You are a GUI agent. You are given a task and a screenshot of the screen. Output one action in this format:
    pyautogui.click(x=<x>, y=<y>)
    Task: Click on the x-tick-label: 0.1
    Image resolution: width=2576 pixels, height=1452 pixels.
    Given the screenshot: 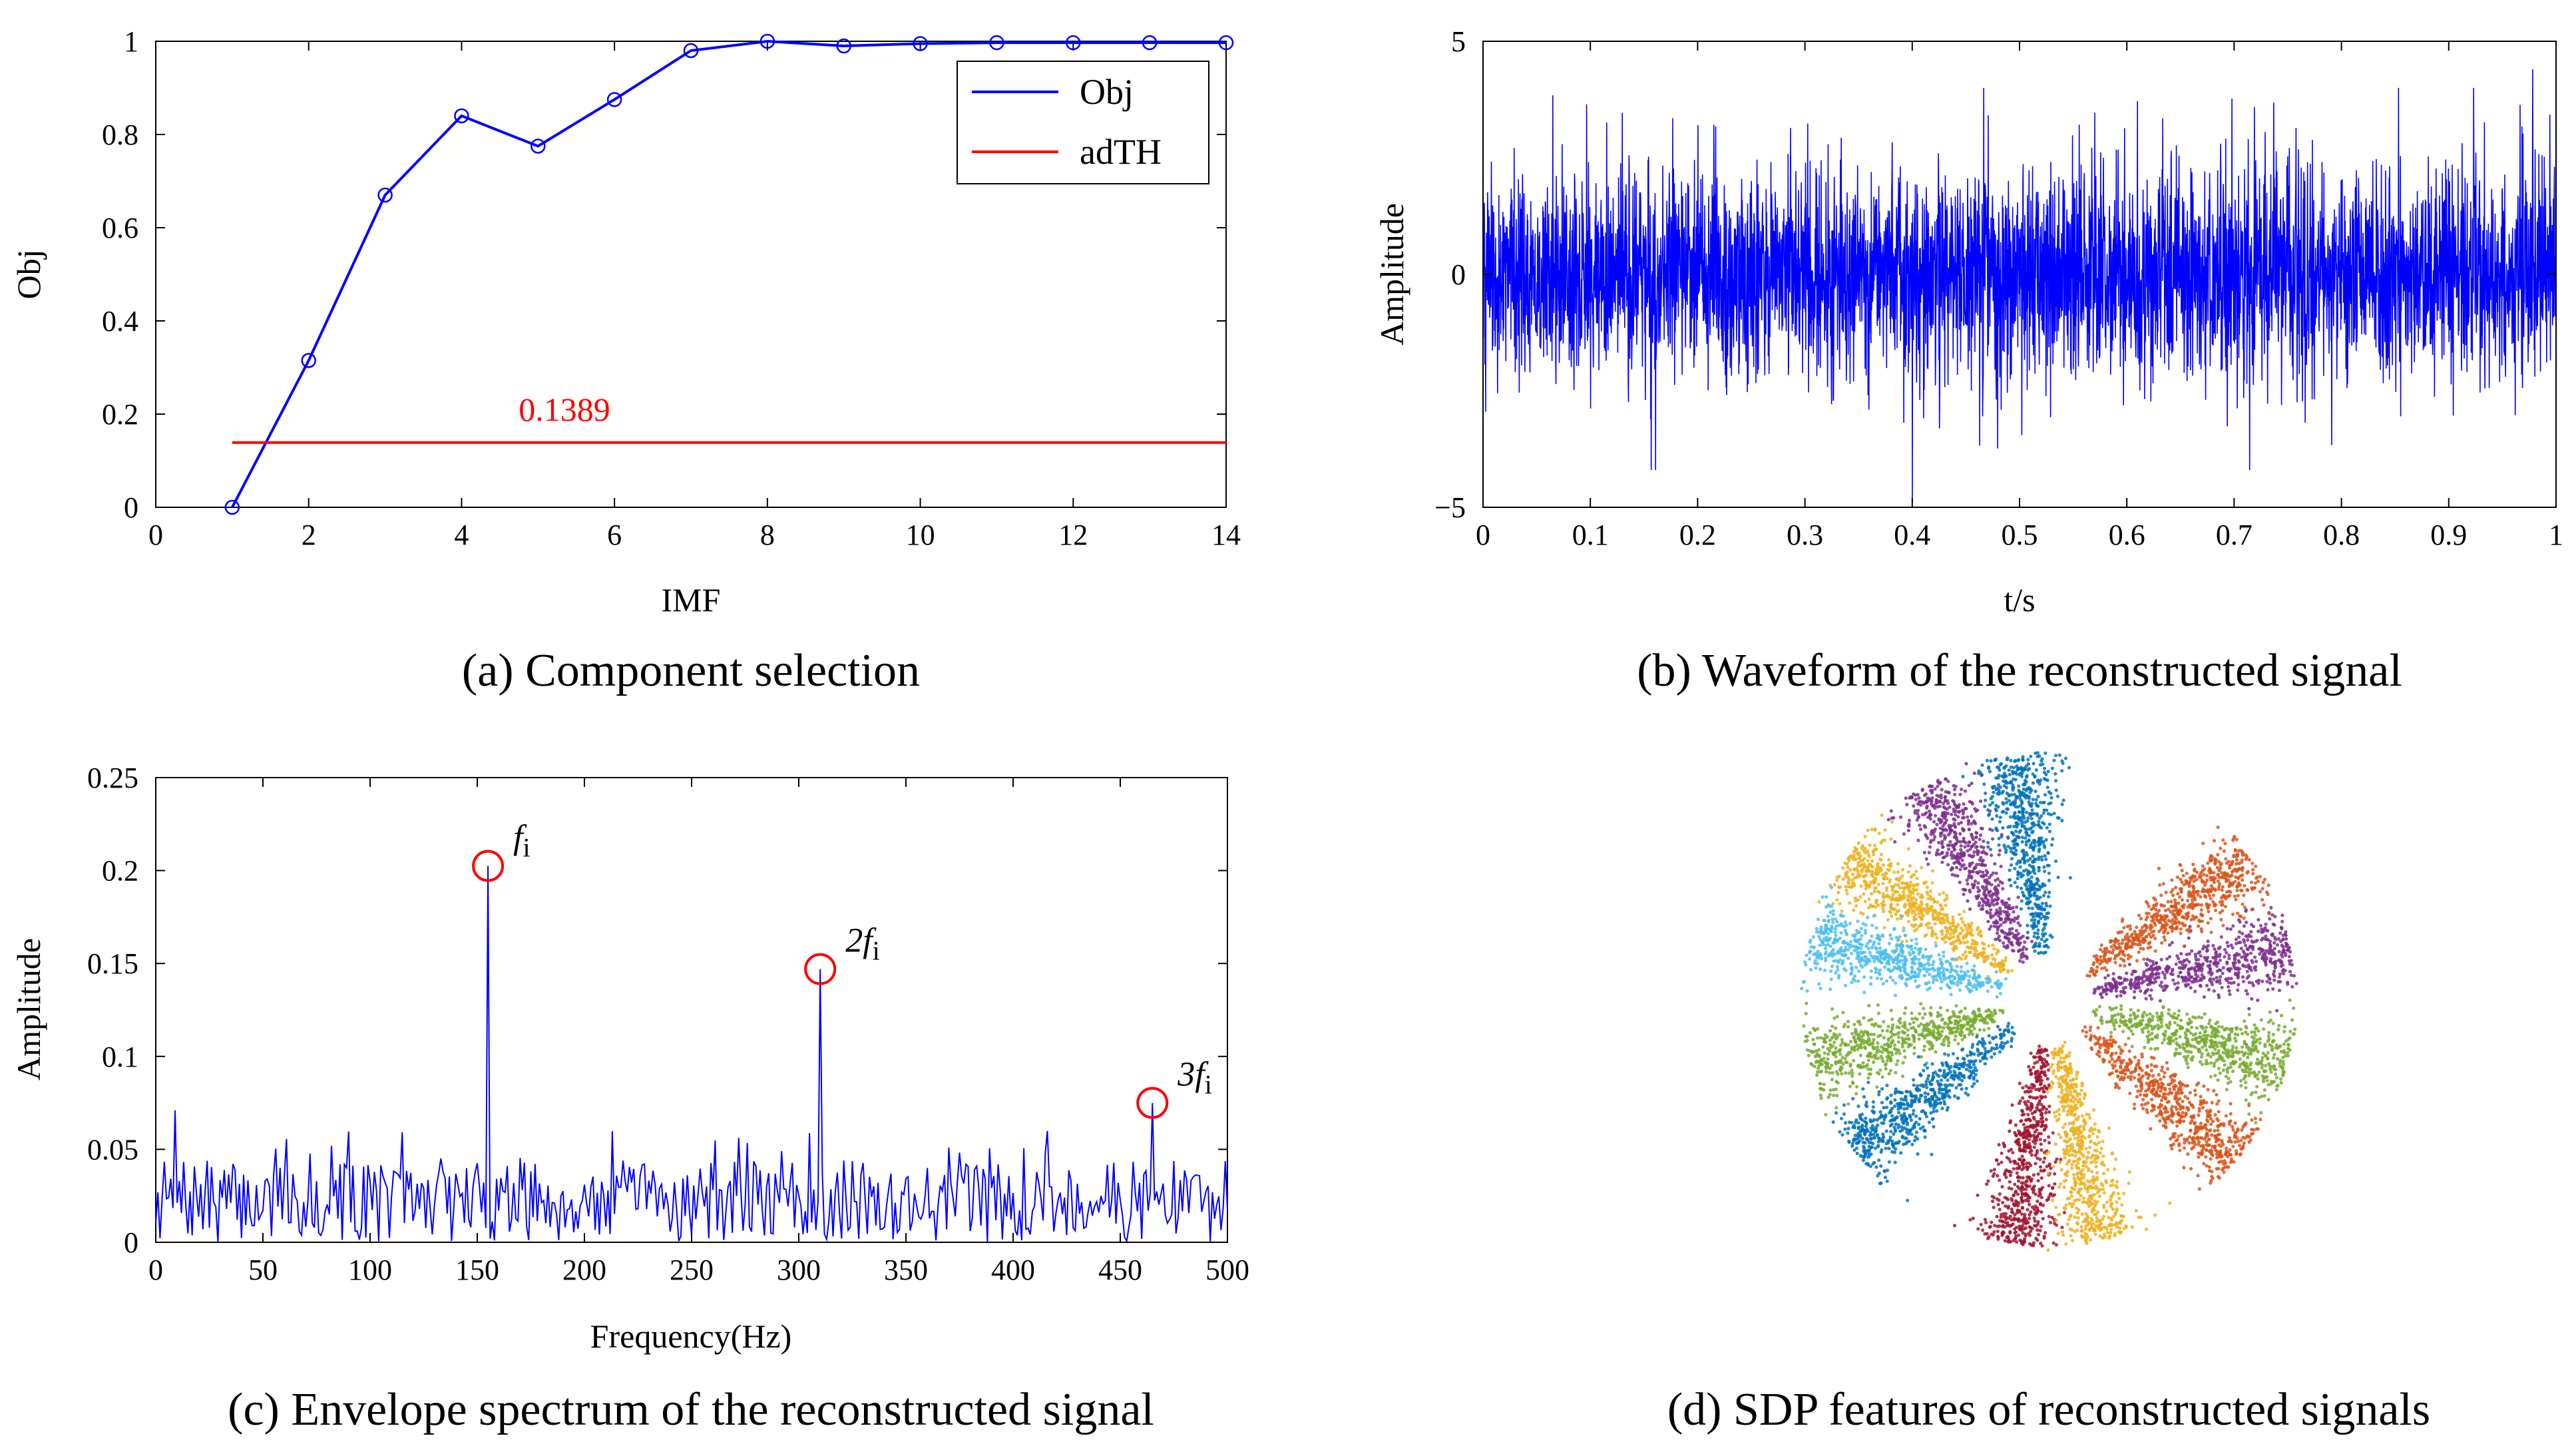 What is the action you would take?
    pyautogui.click(x=1590, y=535)
    